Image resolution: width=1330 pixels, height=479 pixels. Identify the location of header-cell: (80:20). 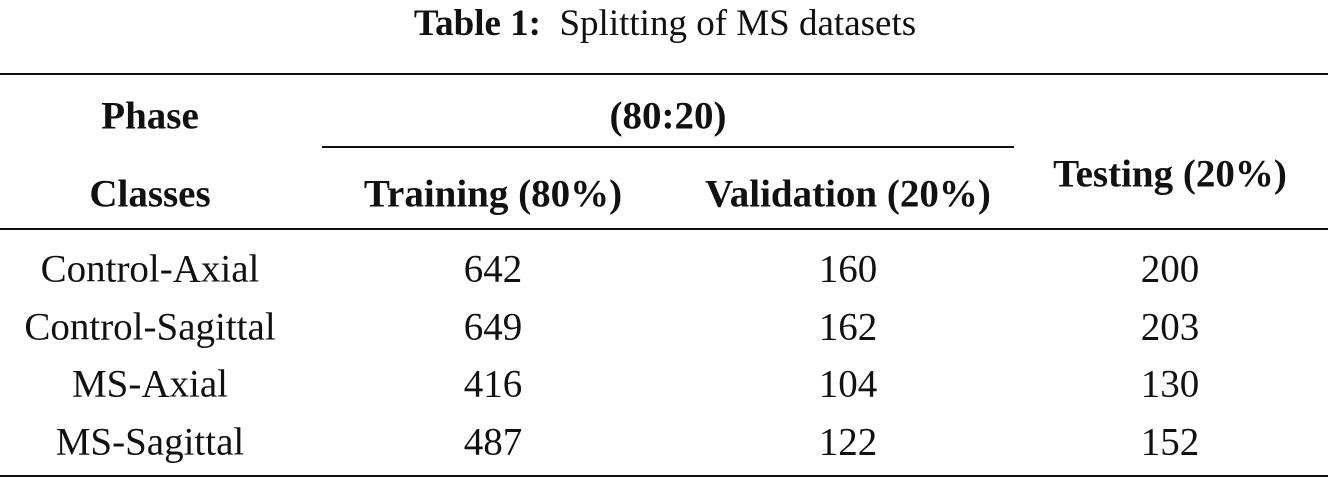
(668, 116).